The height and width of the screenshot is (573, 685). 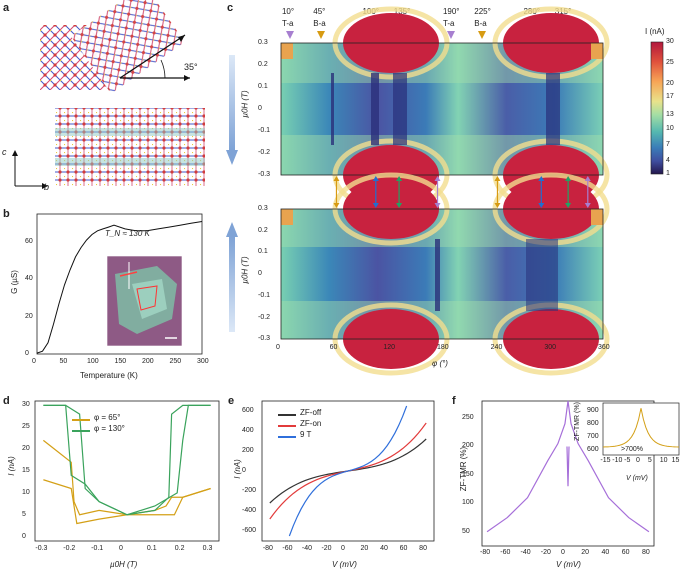 I want to click on legend-label: ZF-off, so click(x=311, y=412).